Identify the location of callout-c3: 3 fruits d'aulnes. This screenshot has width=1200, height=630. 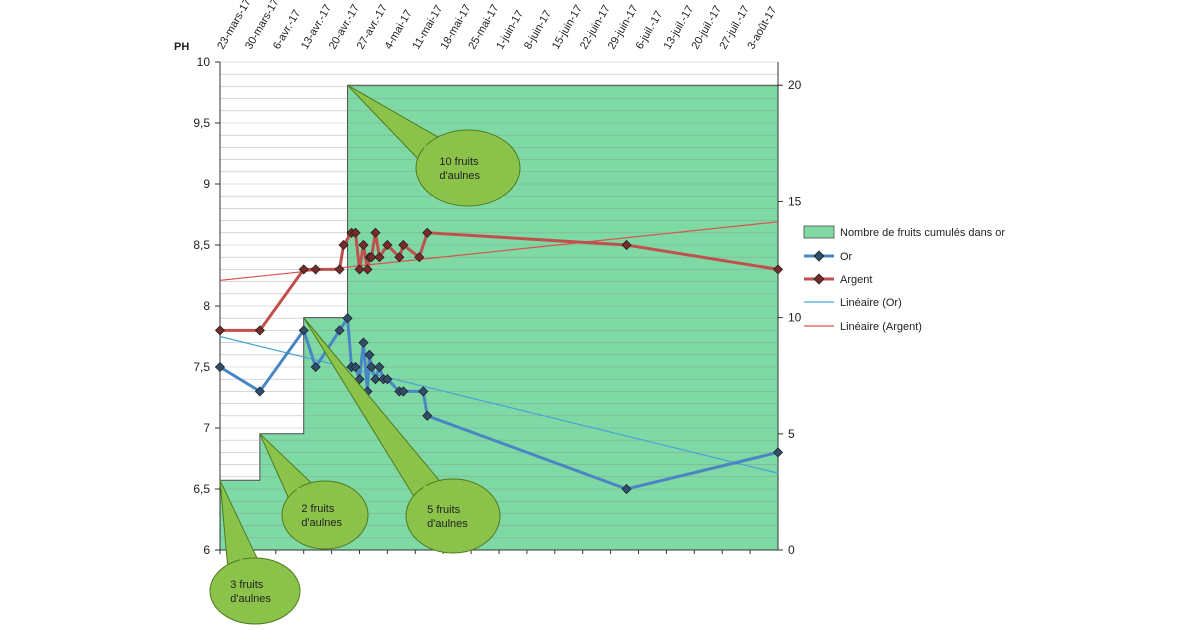
(255, 552).